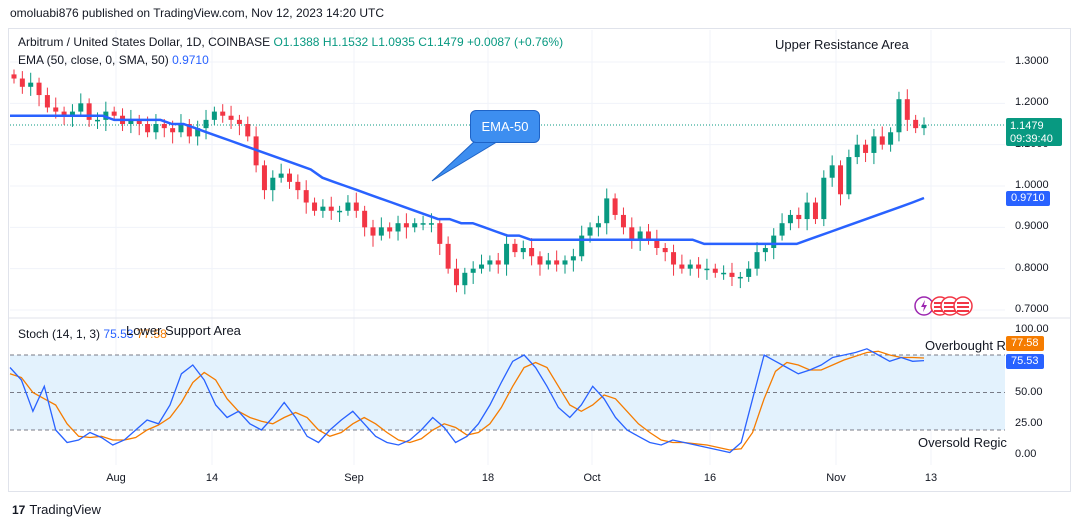 This screenshot has height=528, width=1080. I want to click on ema-legend: EMA (50, close, 0, SMA, 50) 0.9710, so click(113, 60).